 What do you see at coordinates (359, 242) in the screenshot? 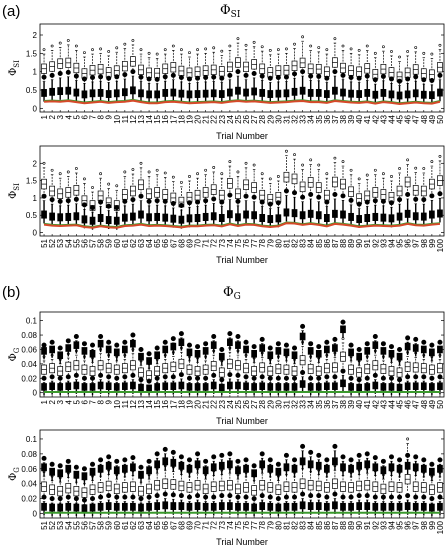
I see `x-tick-label: 90` at bounding box center [359, 242].